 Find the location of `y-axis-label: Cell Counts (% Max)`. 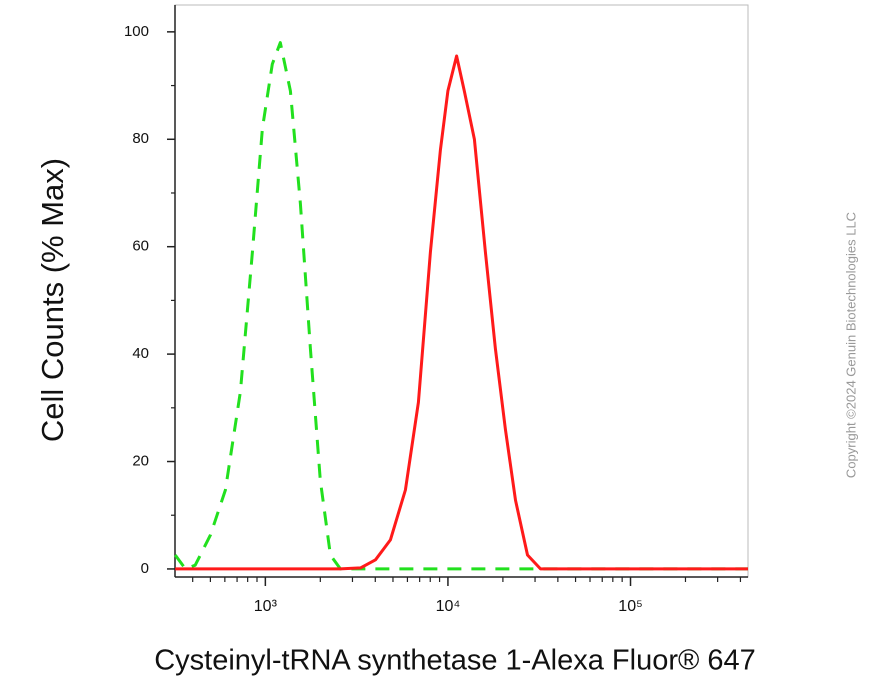

y-axis-label: Cell Counts (% Max) is located at coordinates (52, 300).